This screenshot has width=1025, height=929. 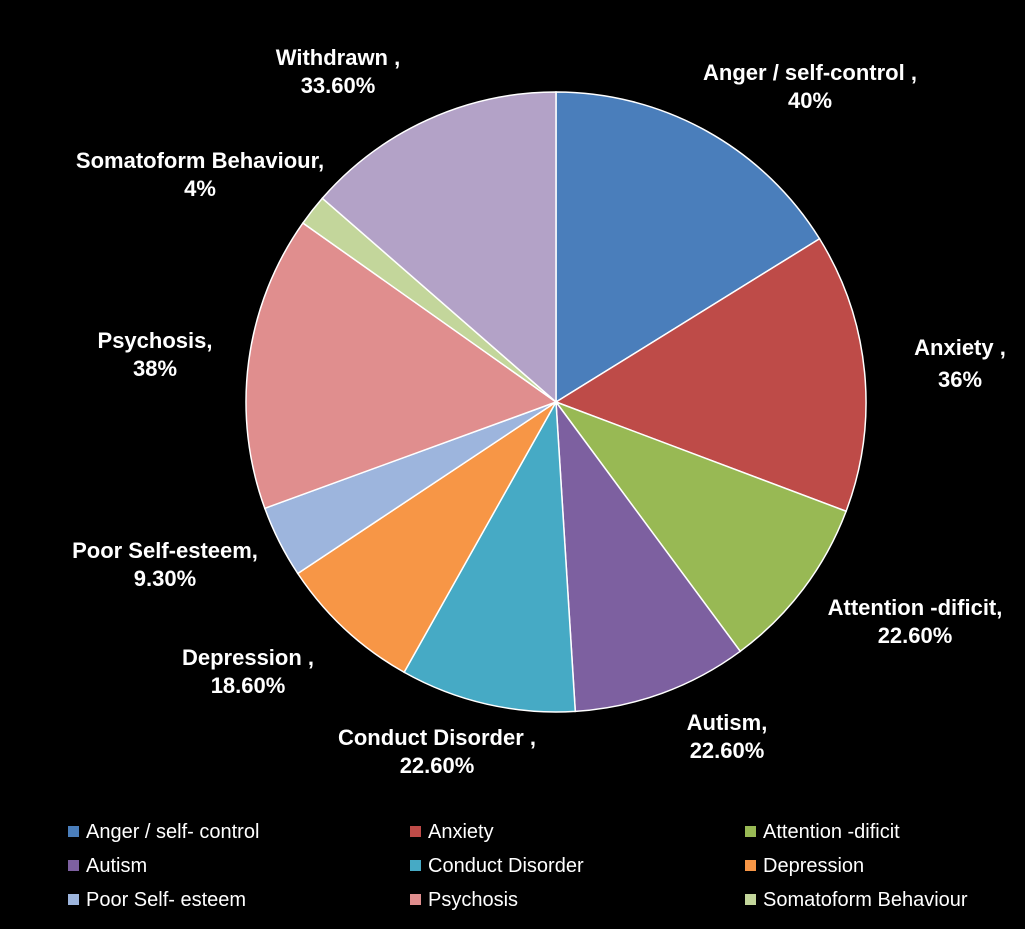 I want to click on data-label-name: Attention -dificit,, so click(x=915, y=607).